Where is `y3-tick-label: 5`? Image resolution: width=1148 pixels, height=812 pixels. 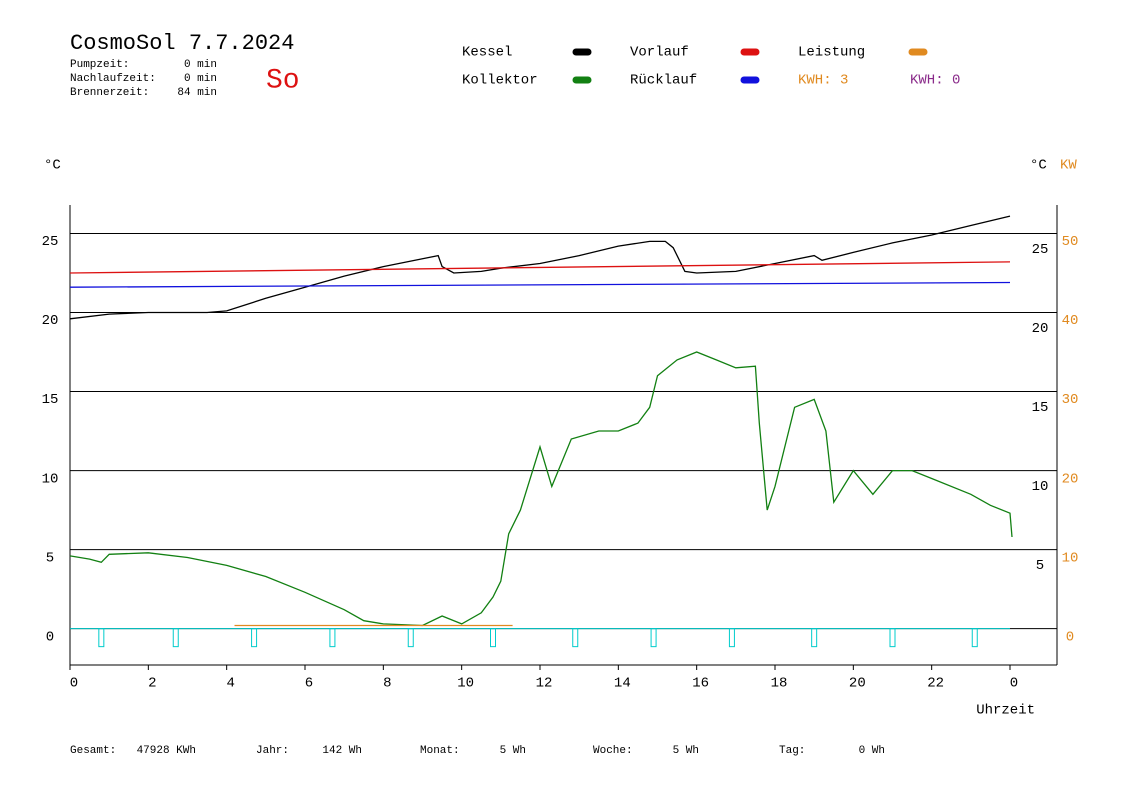 y3-tick-label: 5 is located at coordinates (1040, 566).